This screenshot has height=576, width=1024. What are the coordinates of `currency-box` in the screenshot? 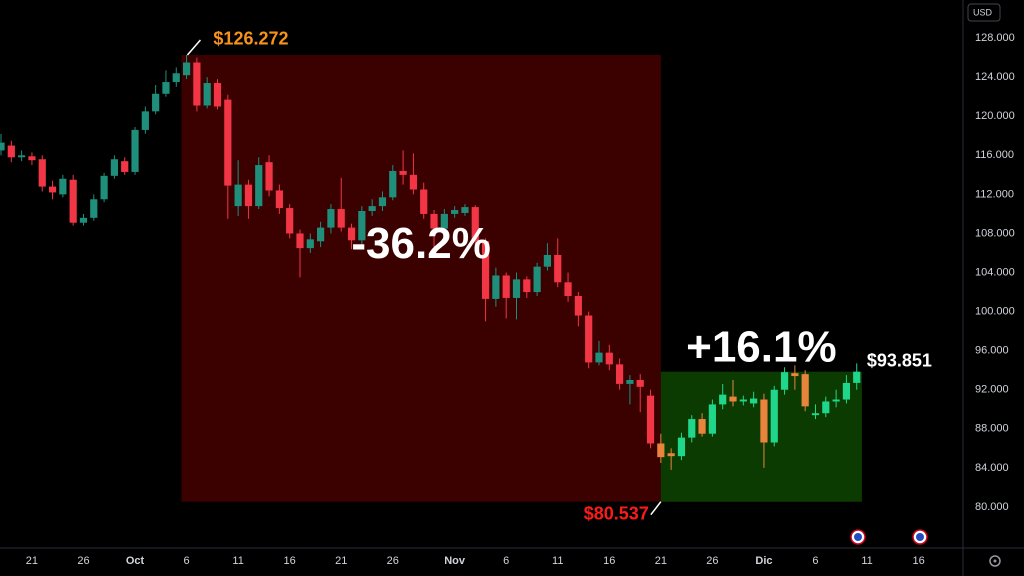 It's located at (984, 12).